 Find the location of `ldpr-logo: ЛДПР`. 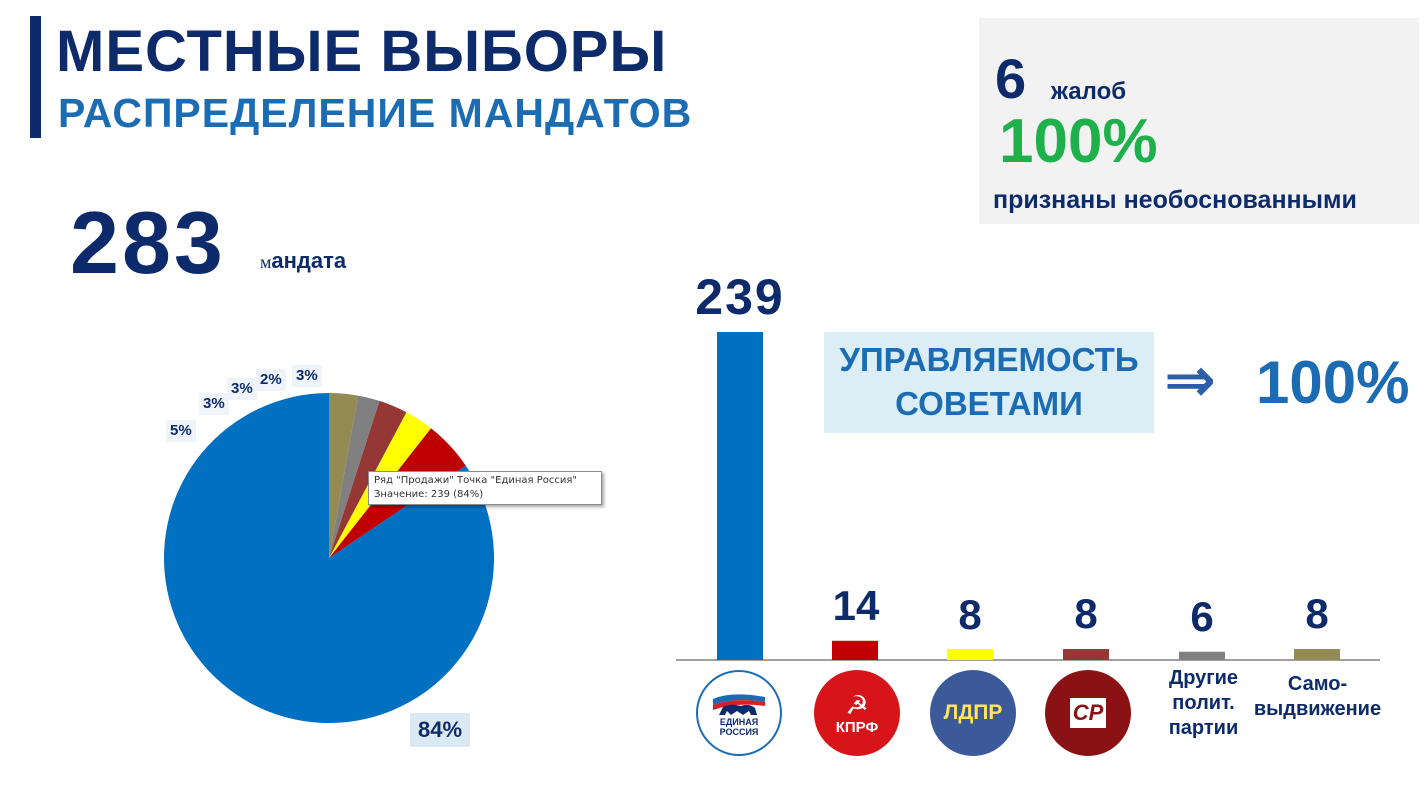

ldpr-logo: ЛДПР is located at coordinates (973, 713).